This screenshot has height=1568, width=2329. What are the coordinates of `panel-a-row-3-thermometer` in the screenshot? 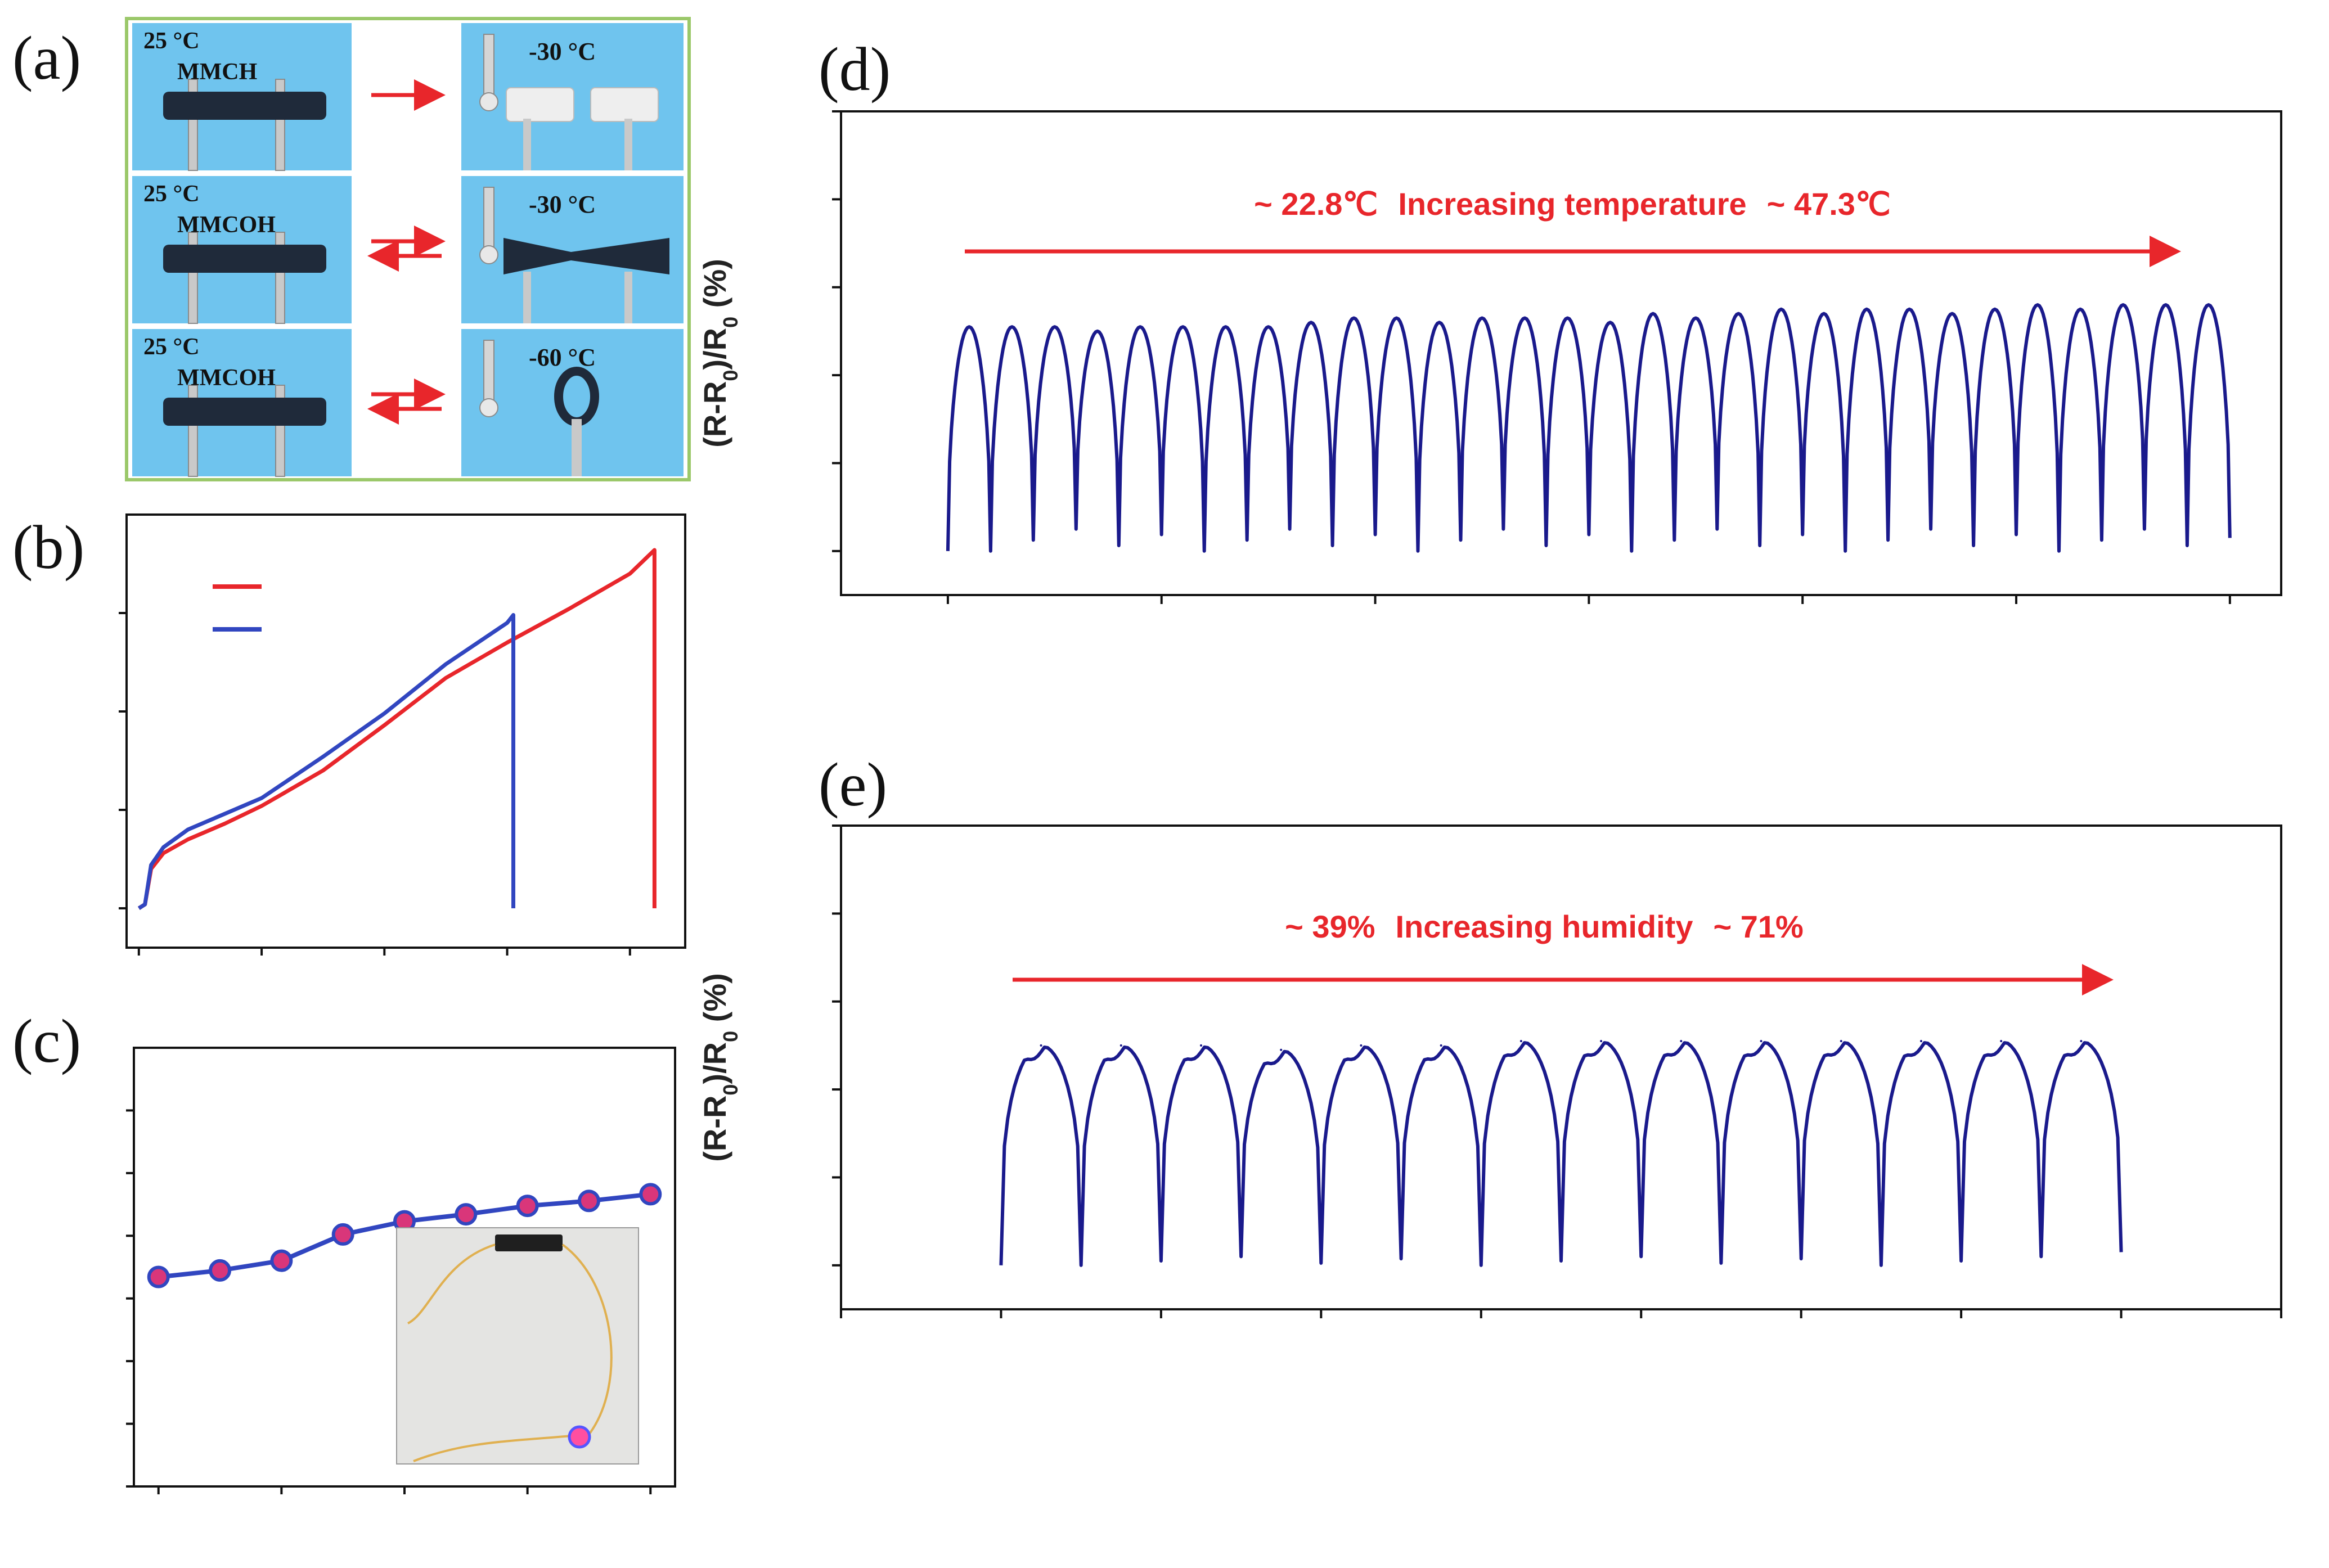 It's located at (489, 371).